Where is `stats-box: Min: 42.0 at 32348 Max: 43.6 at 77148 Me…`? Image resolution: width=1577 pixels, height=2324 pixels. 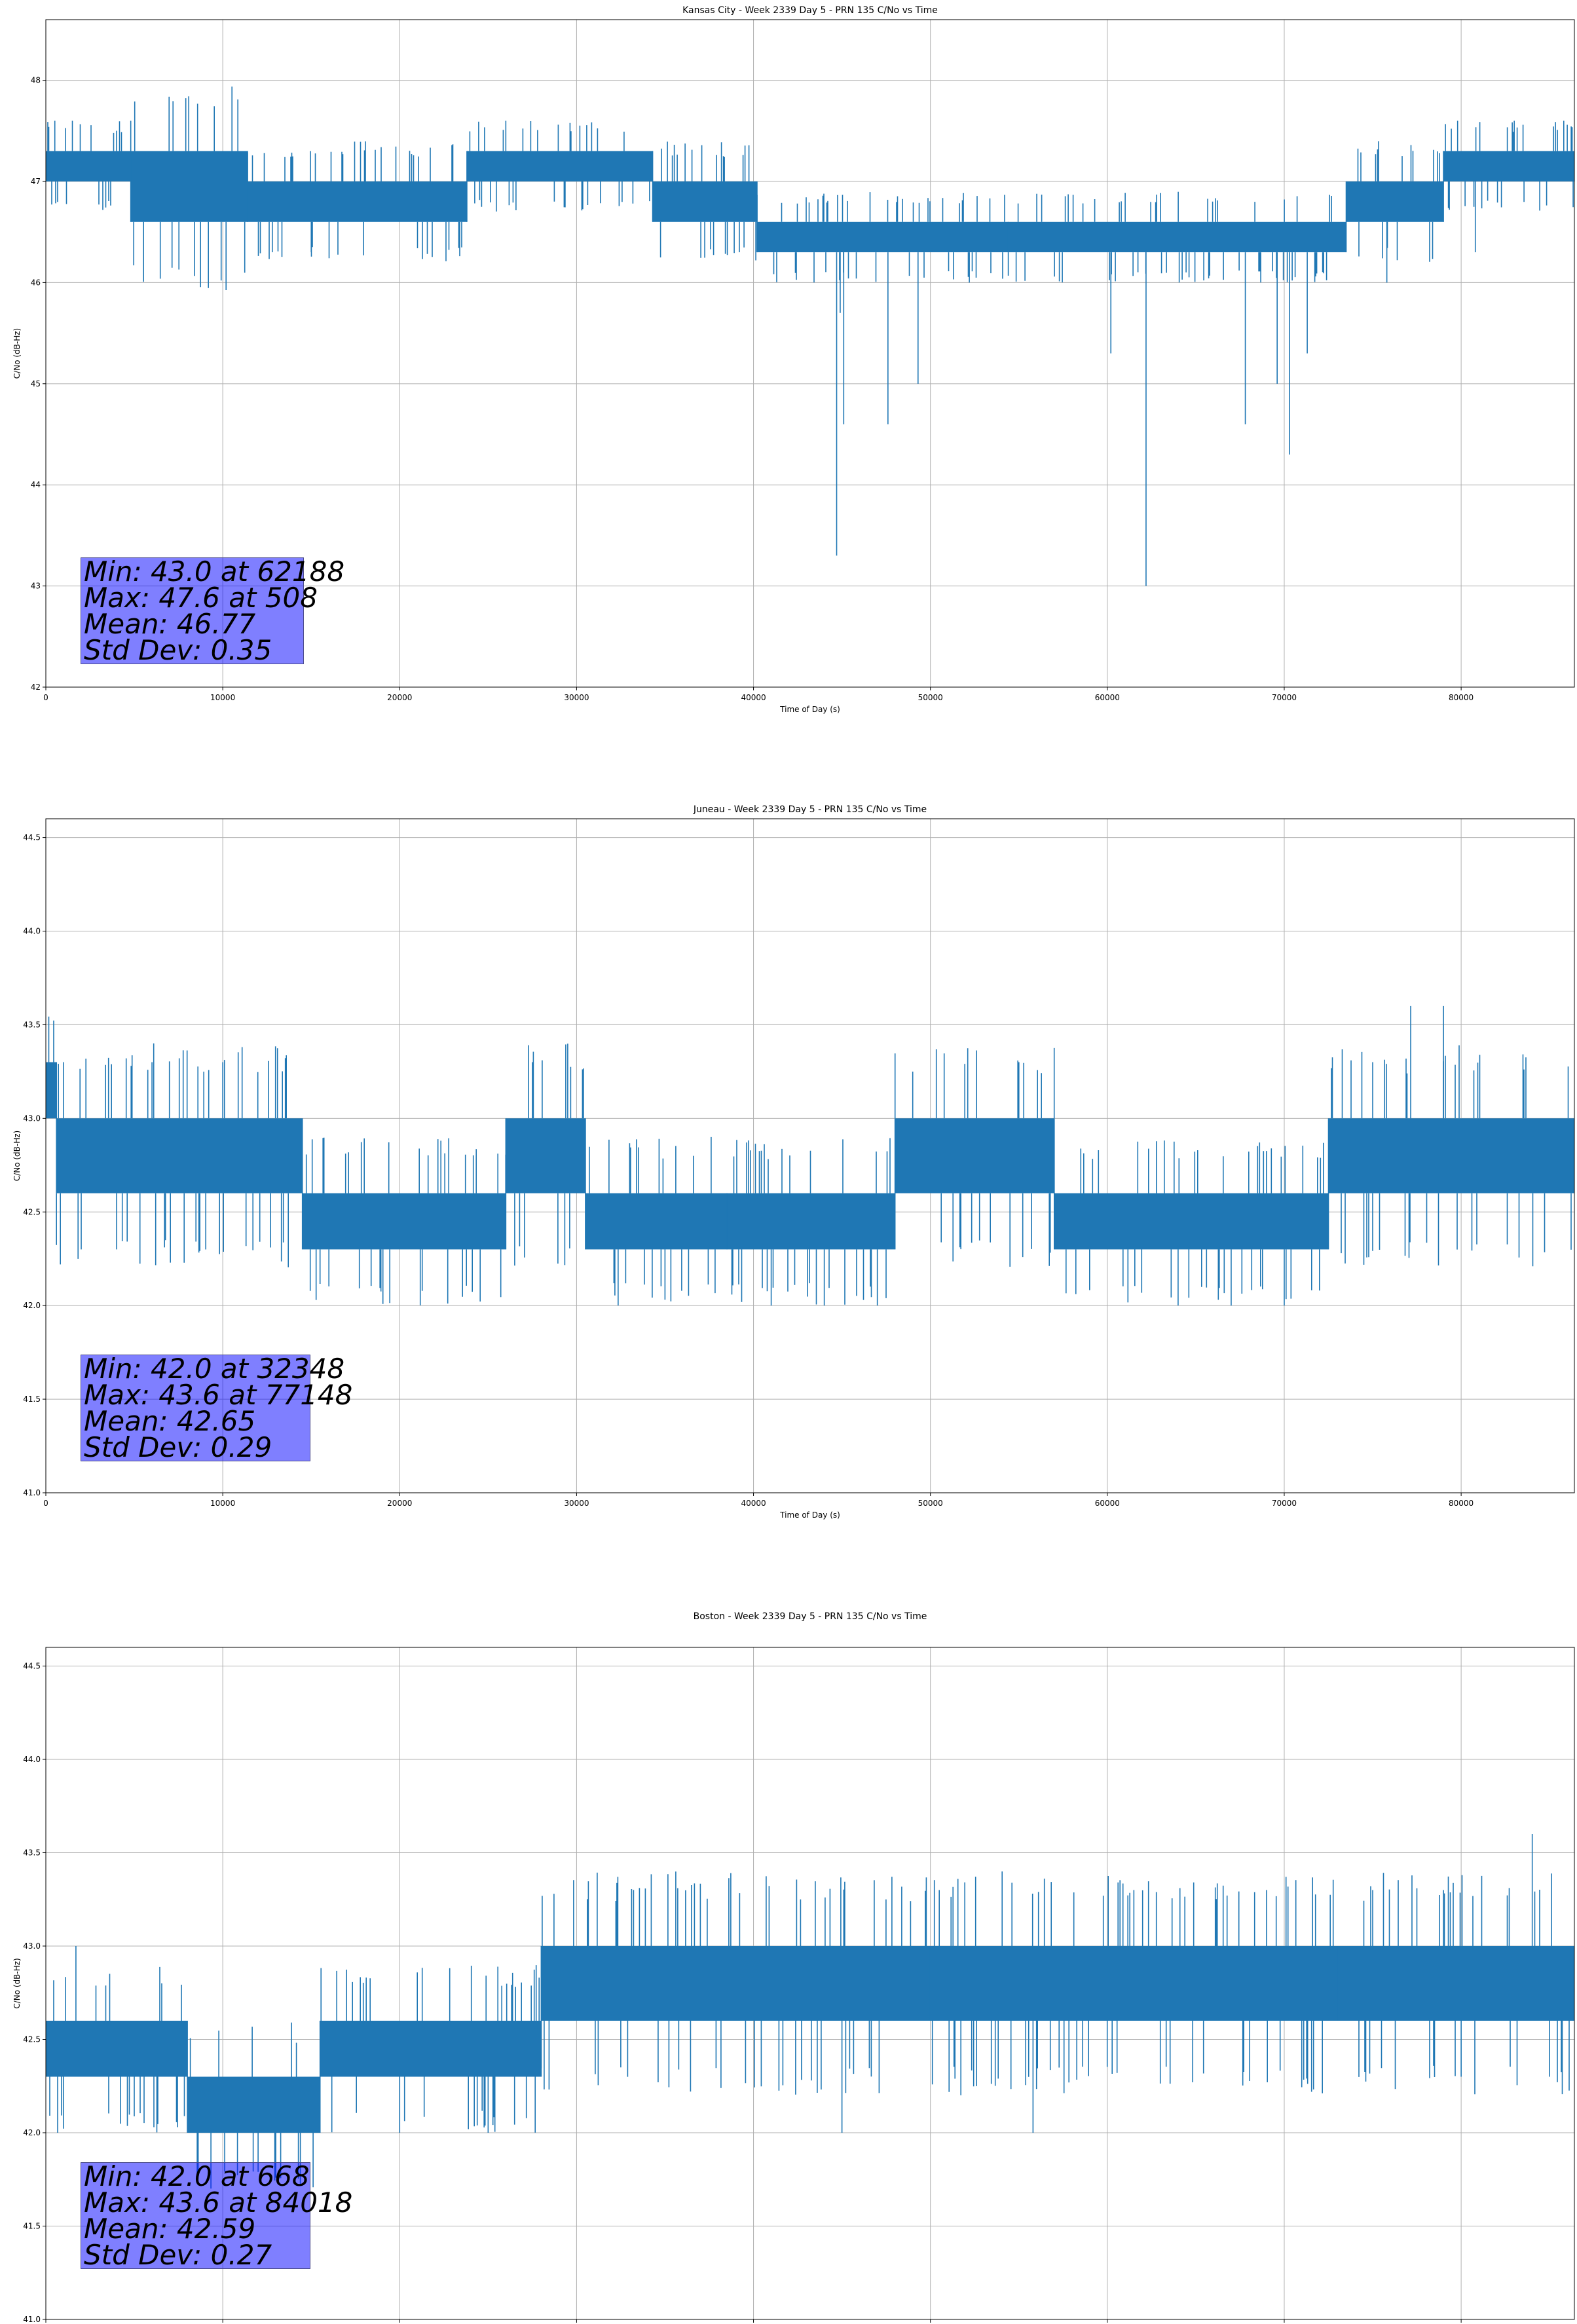
stats-box: Min: 42.0 at 32348 Max: 43.6 at 77148 Me… is located at coordinates (216, 1407).